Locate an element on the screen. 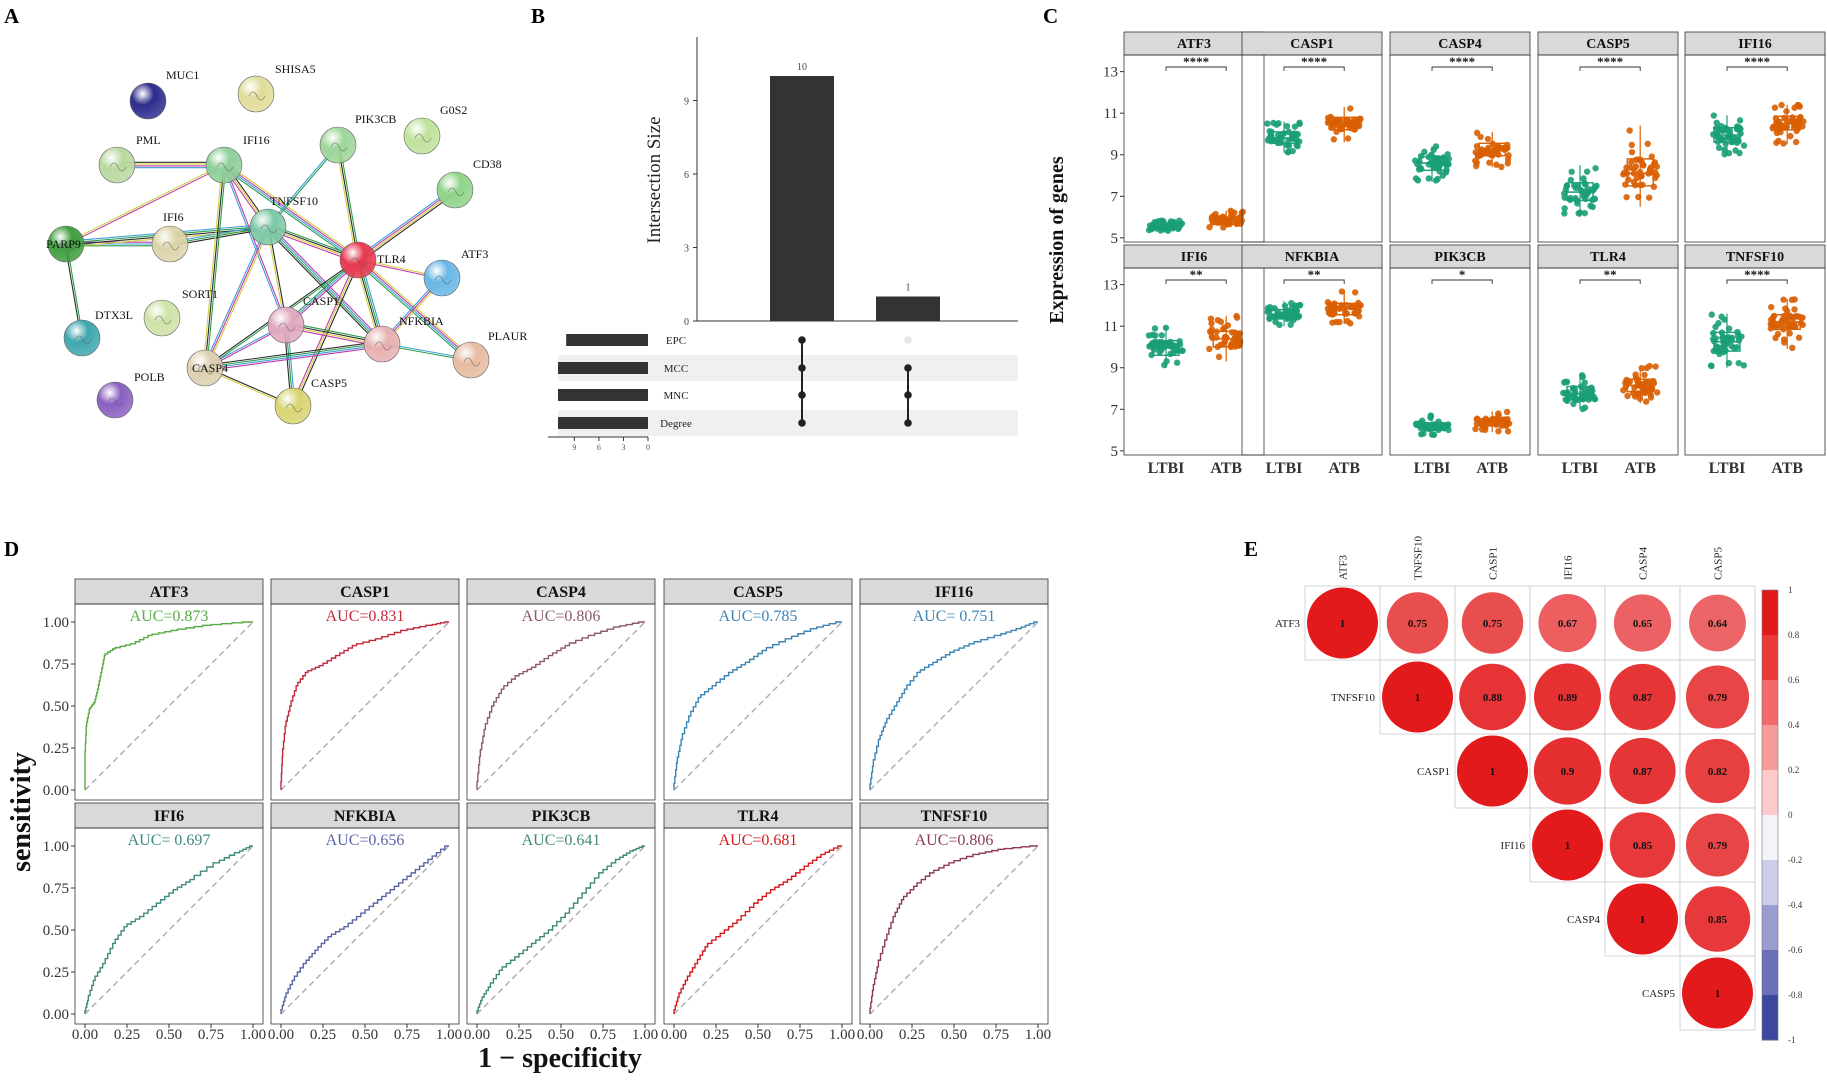 Image resolution: width=1827 pixels, height=1080 pixels. bar-value-label: 1 is located at coordinates (908, 288).